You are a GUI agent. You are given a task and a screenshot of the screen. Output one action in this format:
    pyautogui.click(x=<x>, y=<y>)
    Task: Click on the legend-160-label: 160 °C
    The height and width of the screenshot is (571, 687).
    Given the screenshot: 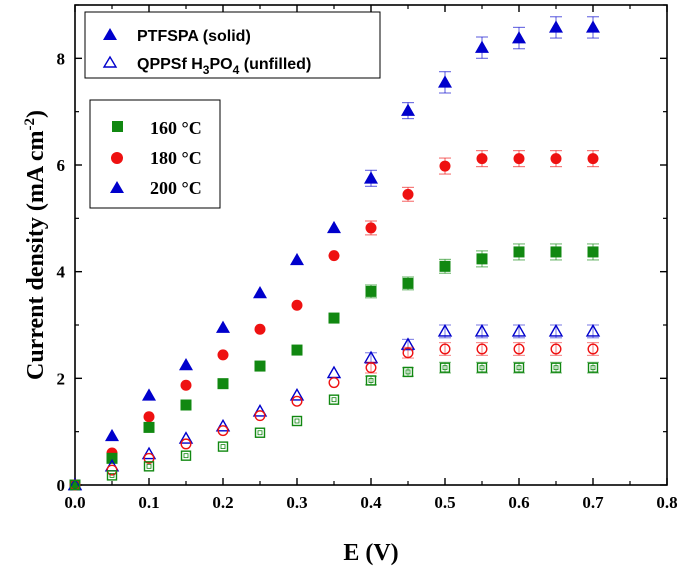 What is the action you would take?
    pyautogui.click(x=176, y=128)
    